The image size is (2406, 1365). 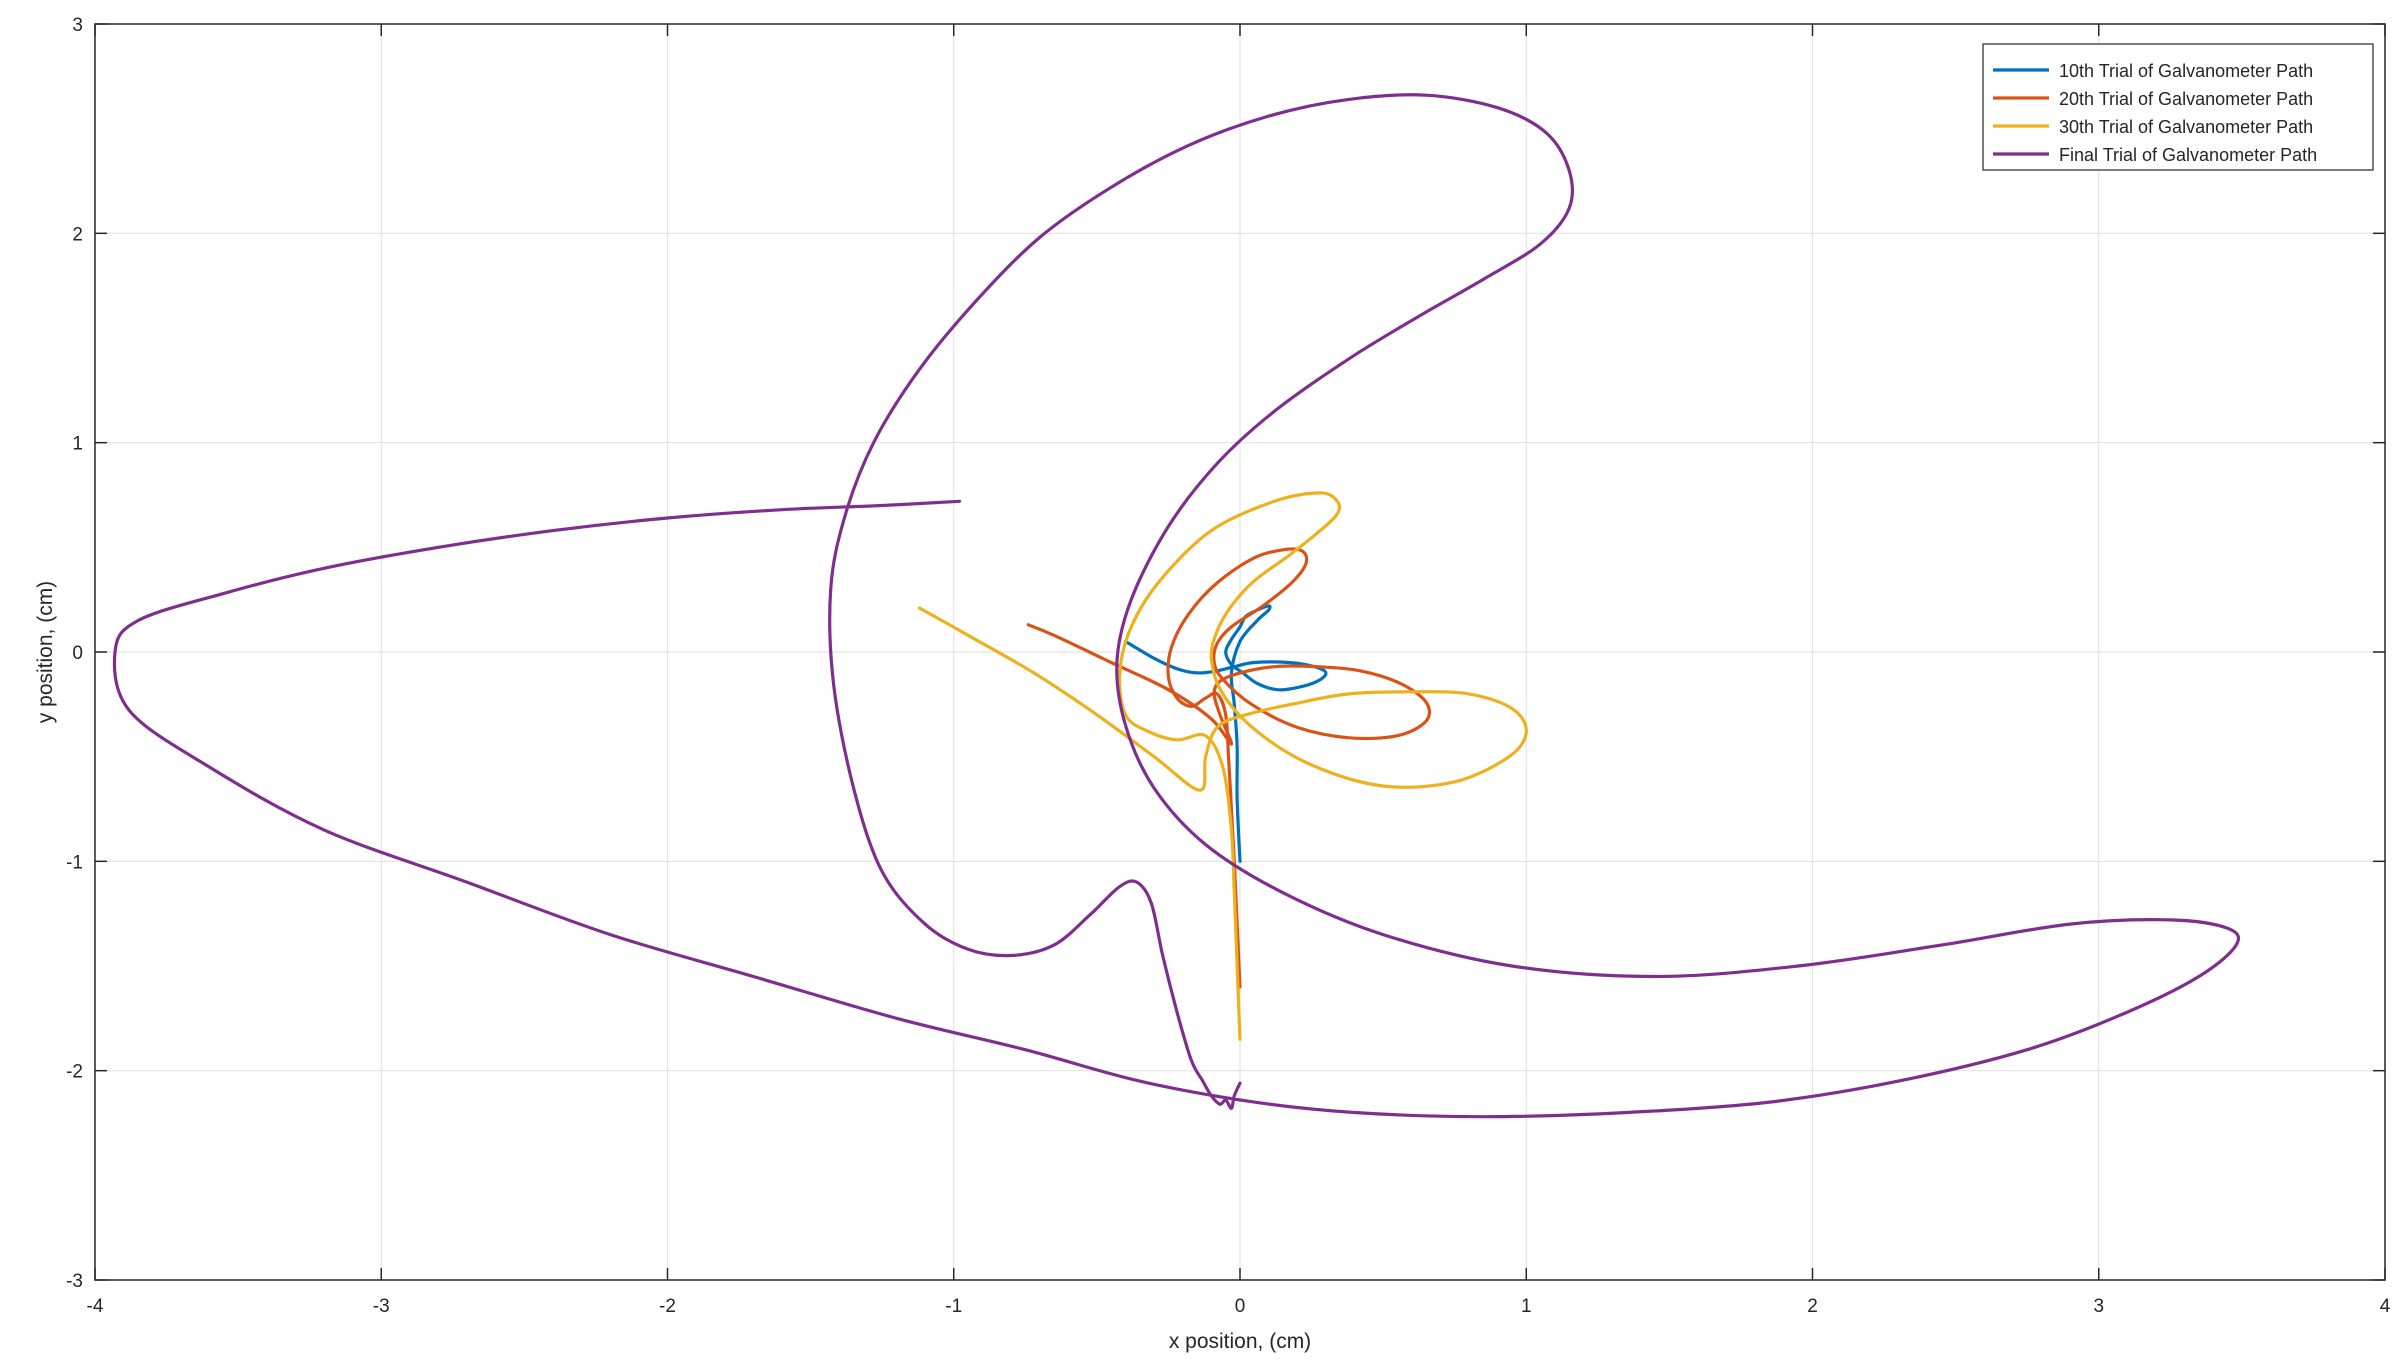 I want to click on x-tick-label: -1, so click(x=953, y=1306).